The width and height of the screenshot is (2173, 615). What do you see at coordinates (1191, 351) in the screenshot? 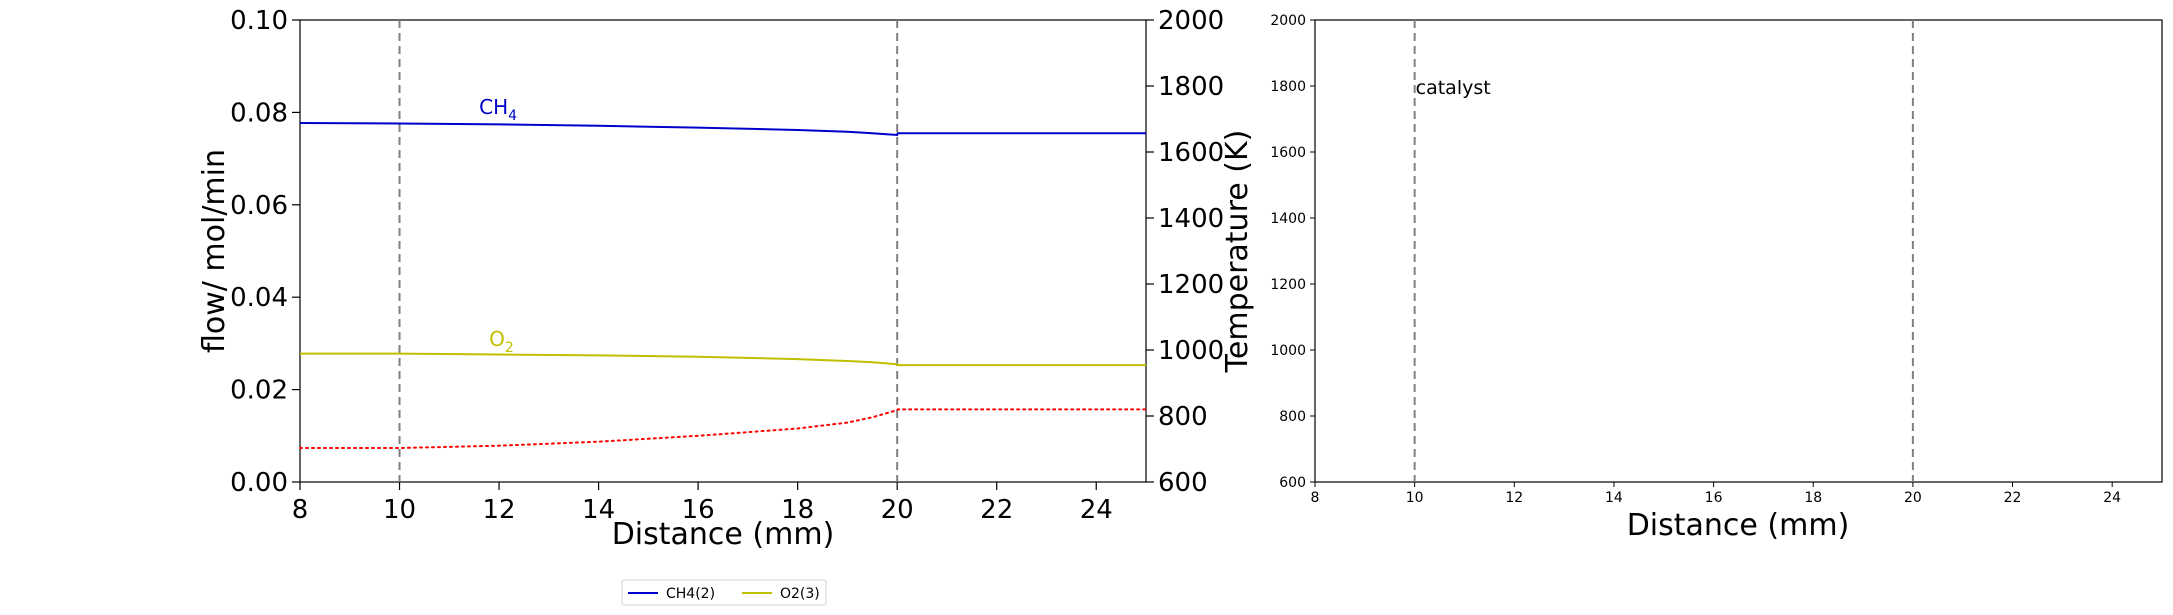
I see `y2-tick-label: 1000` at bounding box center [1191, 351].